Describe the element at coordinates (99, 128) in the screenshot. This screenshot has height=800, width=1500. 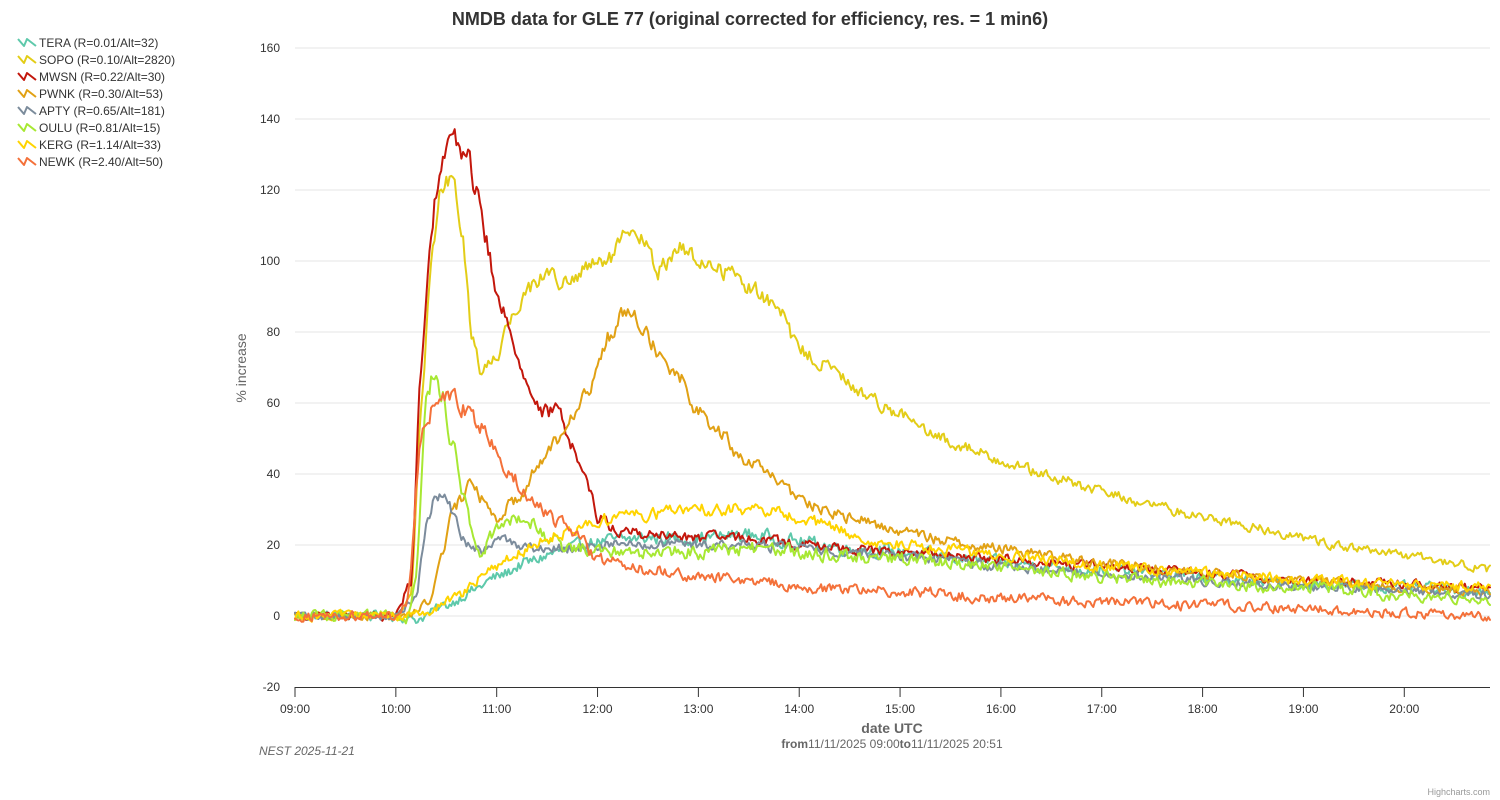
I see `legend-label: OULU (R=0.81/Alt=15)` at that location.